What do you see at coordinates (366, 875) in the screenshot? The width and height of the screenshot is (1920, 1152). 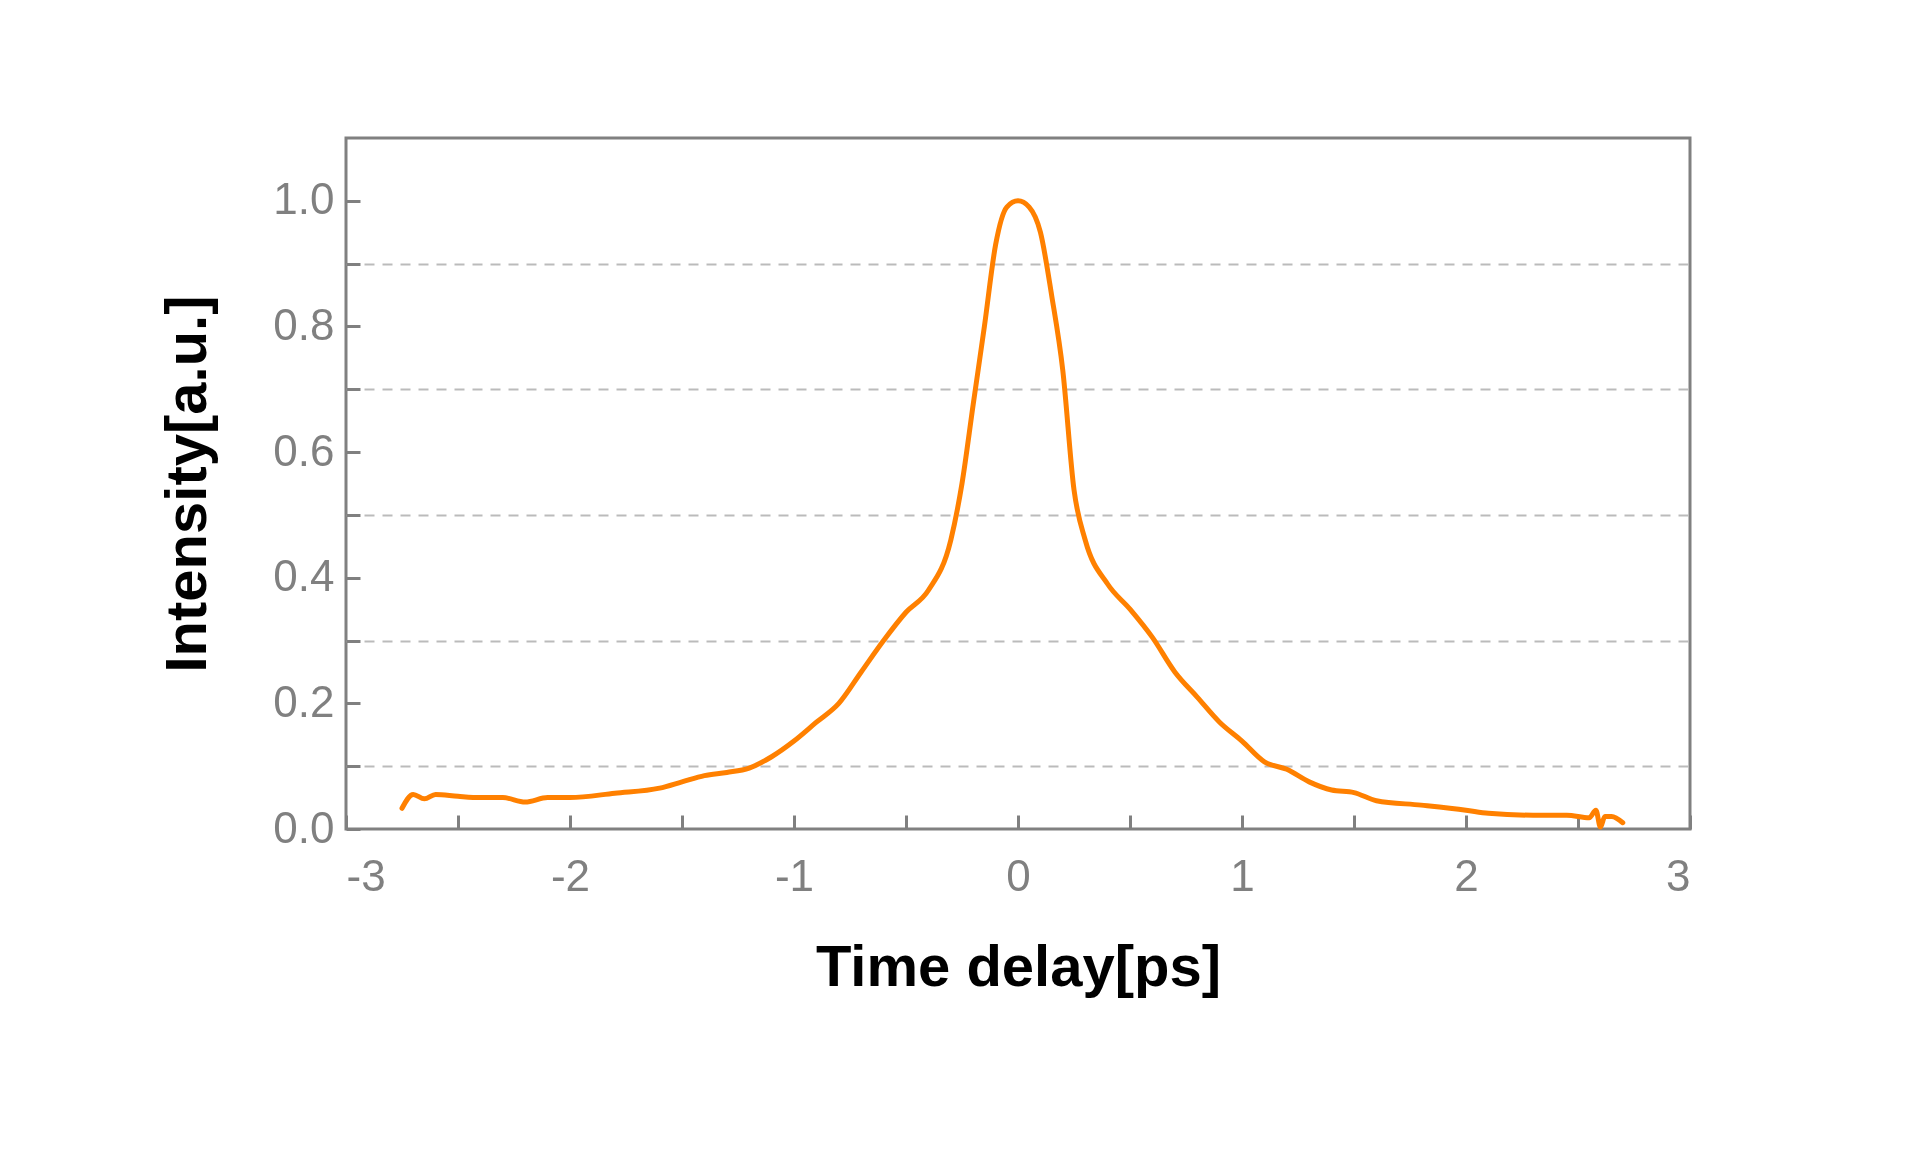 I see `x-tick-label: -3` at bounding box center [366, 875].